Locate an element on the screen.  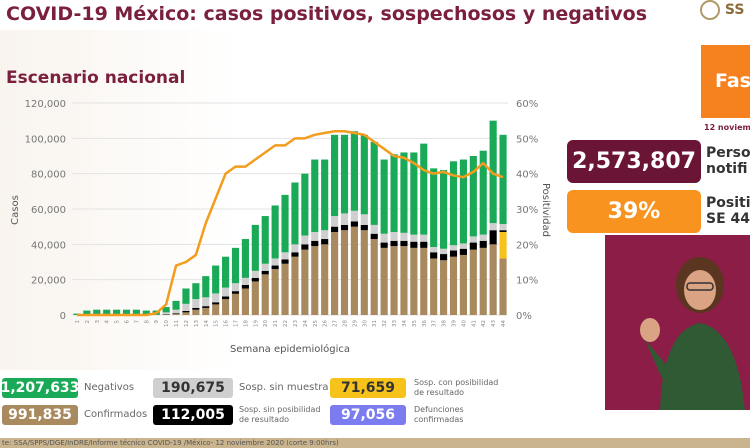
x-tick-label: 8 is located at coordinates (147, 322).